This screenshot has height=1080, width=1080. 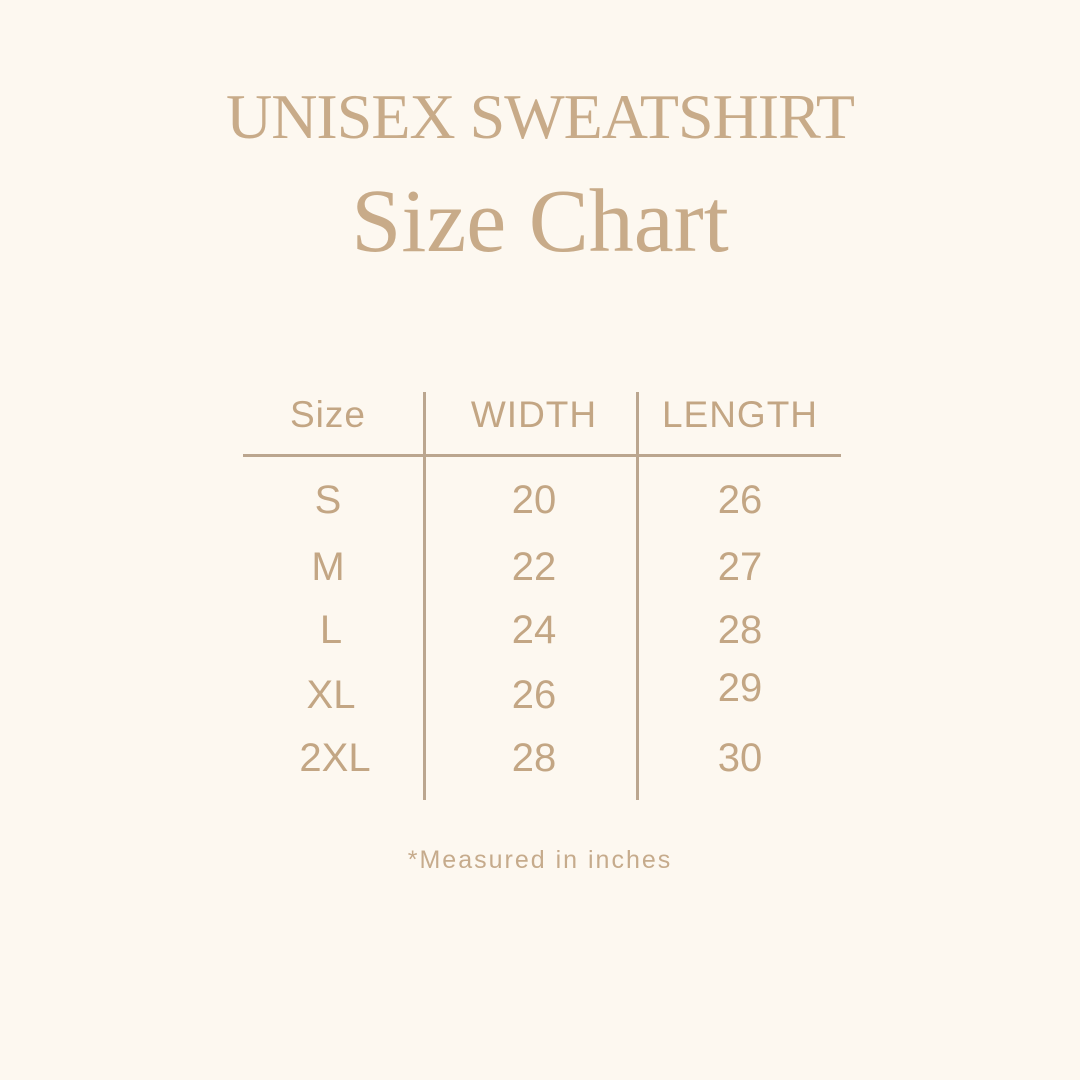 What do you see at coordinates (740, 758) in the screenshot?
I see `row-2xl-length: 30` at bounding box center [740, 758].